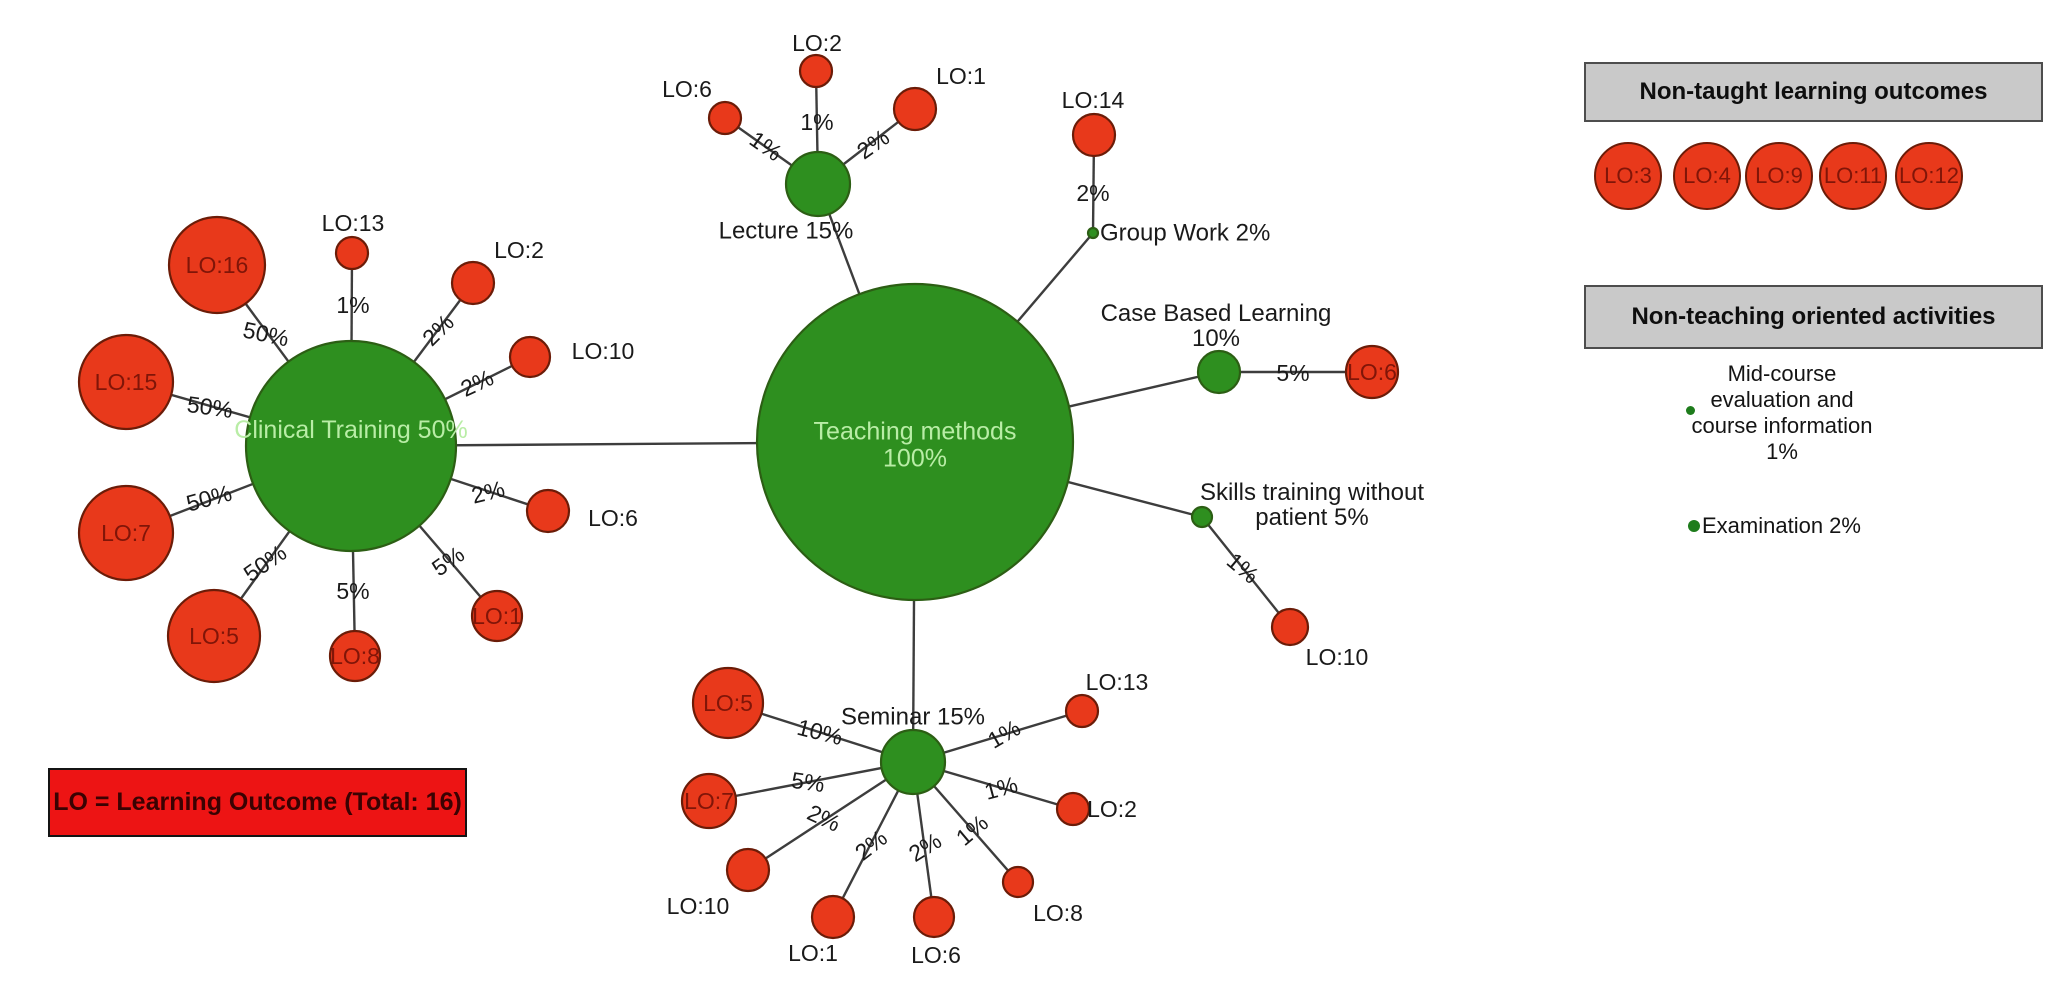 This screenshot has height=1001, width=2059. Describe the element at coordinates (351, 446) in the screenshot. I see `node-clinical` at that location.